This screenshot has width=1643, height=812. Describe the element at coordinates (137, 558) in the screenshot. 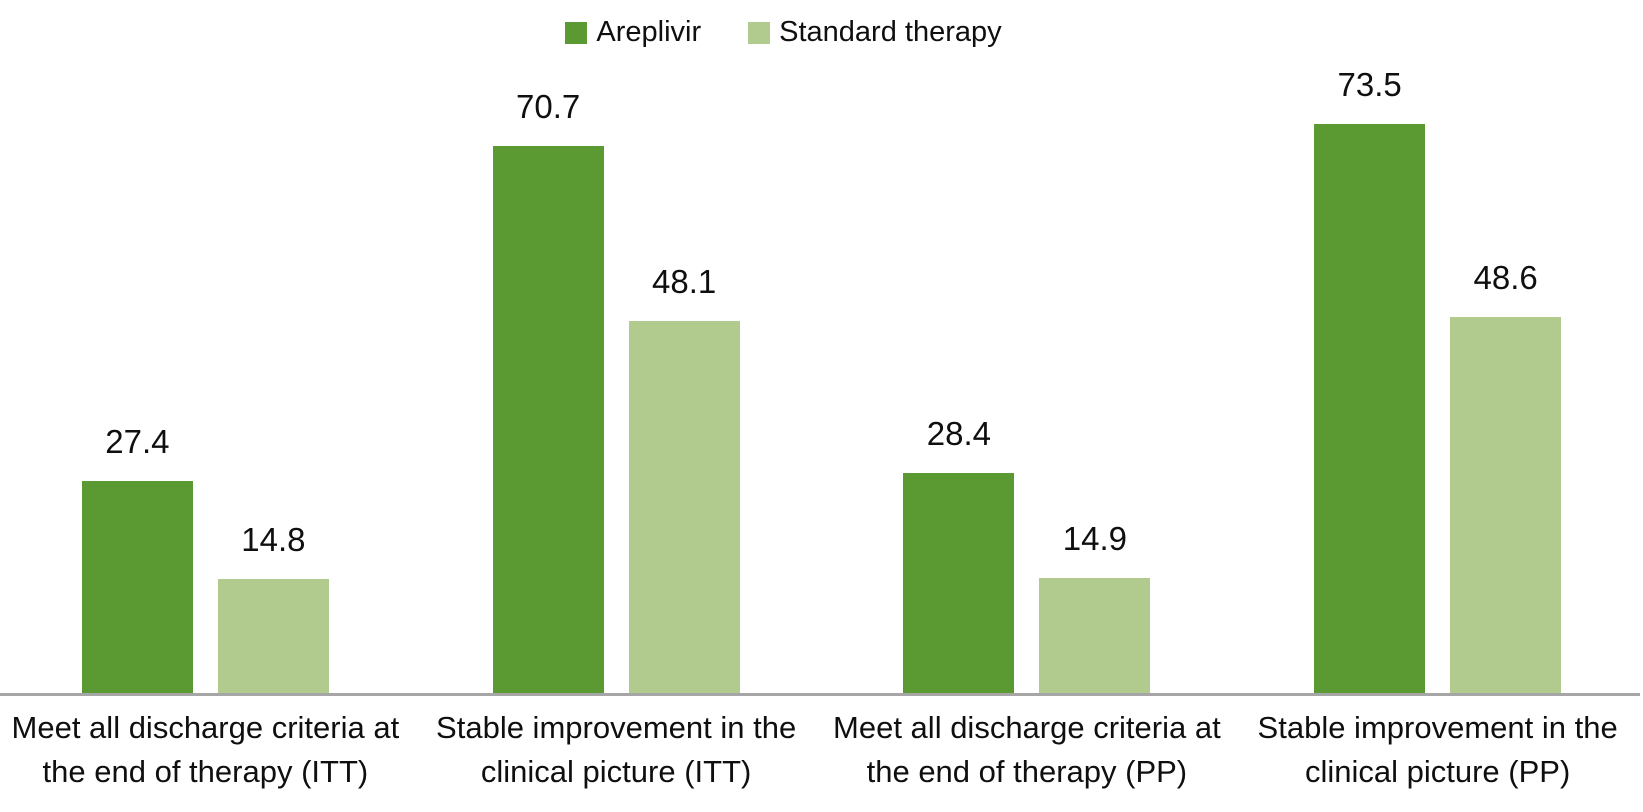

I see `bar-areplivir: 27.4` at that location.